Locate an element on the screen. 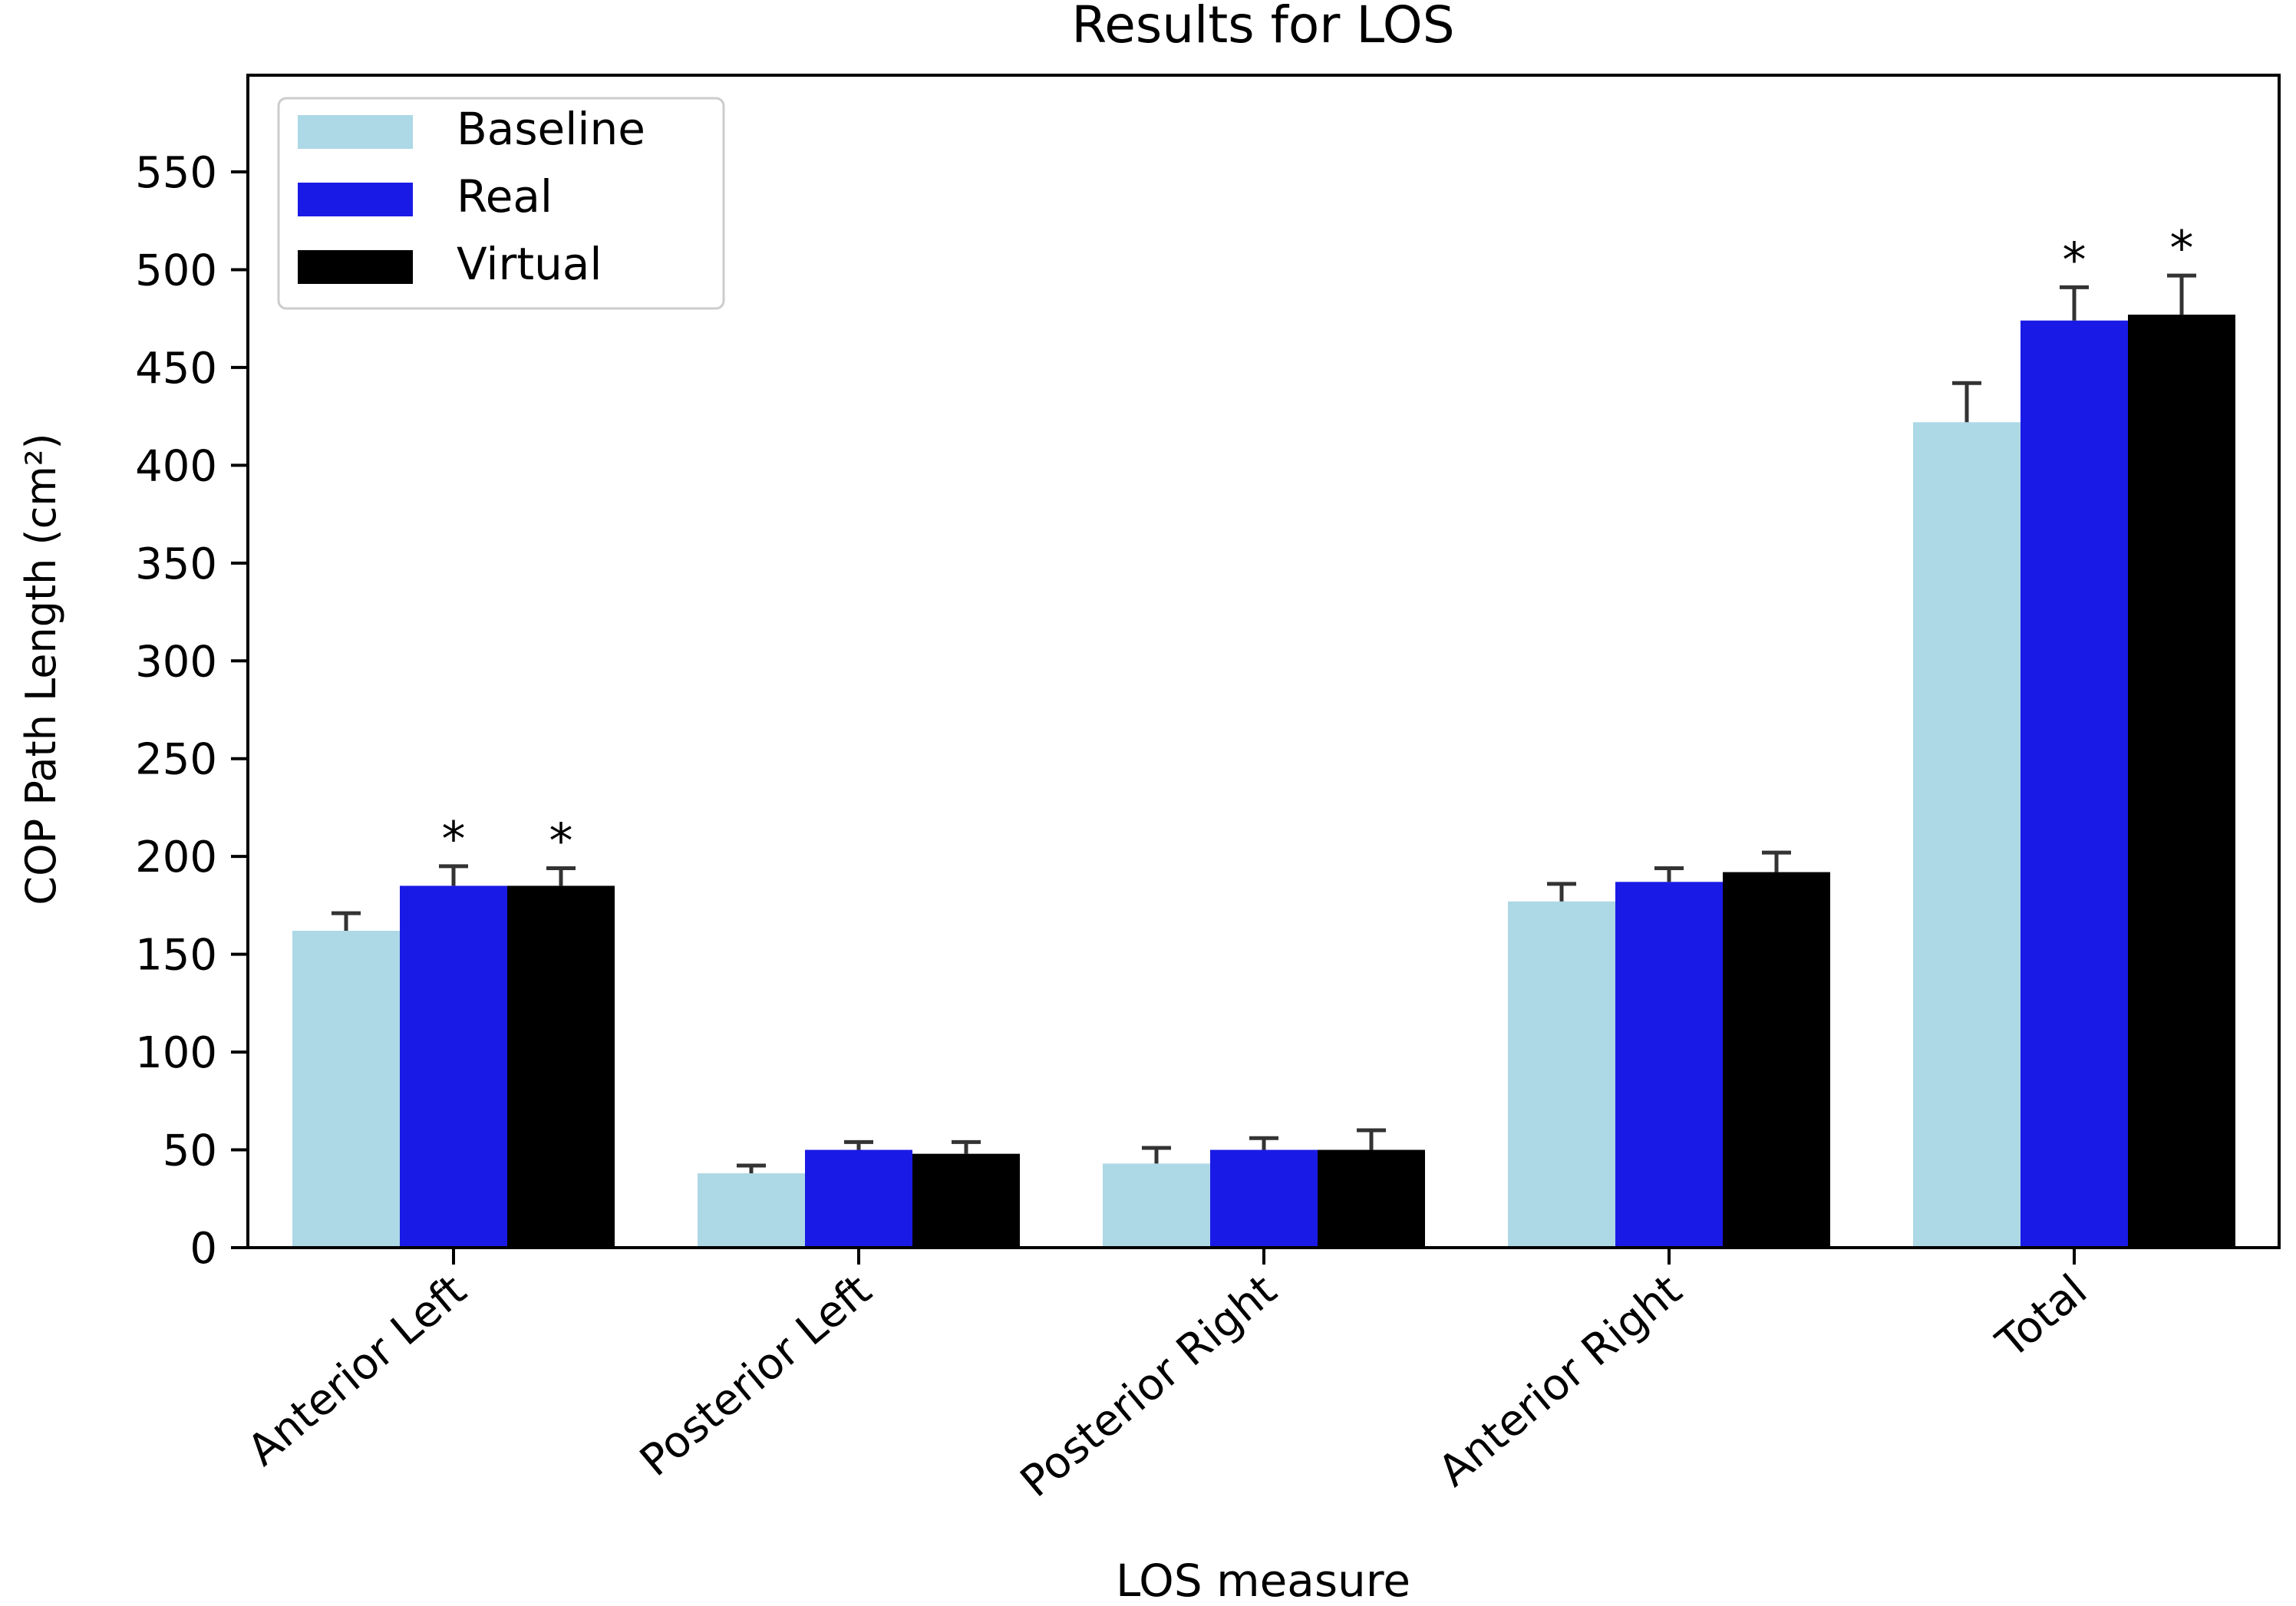 This screenshot has width=2296, height=1606. y-tick-label-500: 500 is located at coordinates (176, 270).